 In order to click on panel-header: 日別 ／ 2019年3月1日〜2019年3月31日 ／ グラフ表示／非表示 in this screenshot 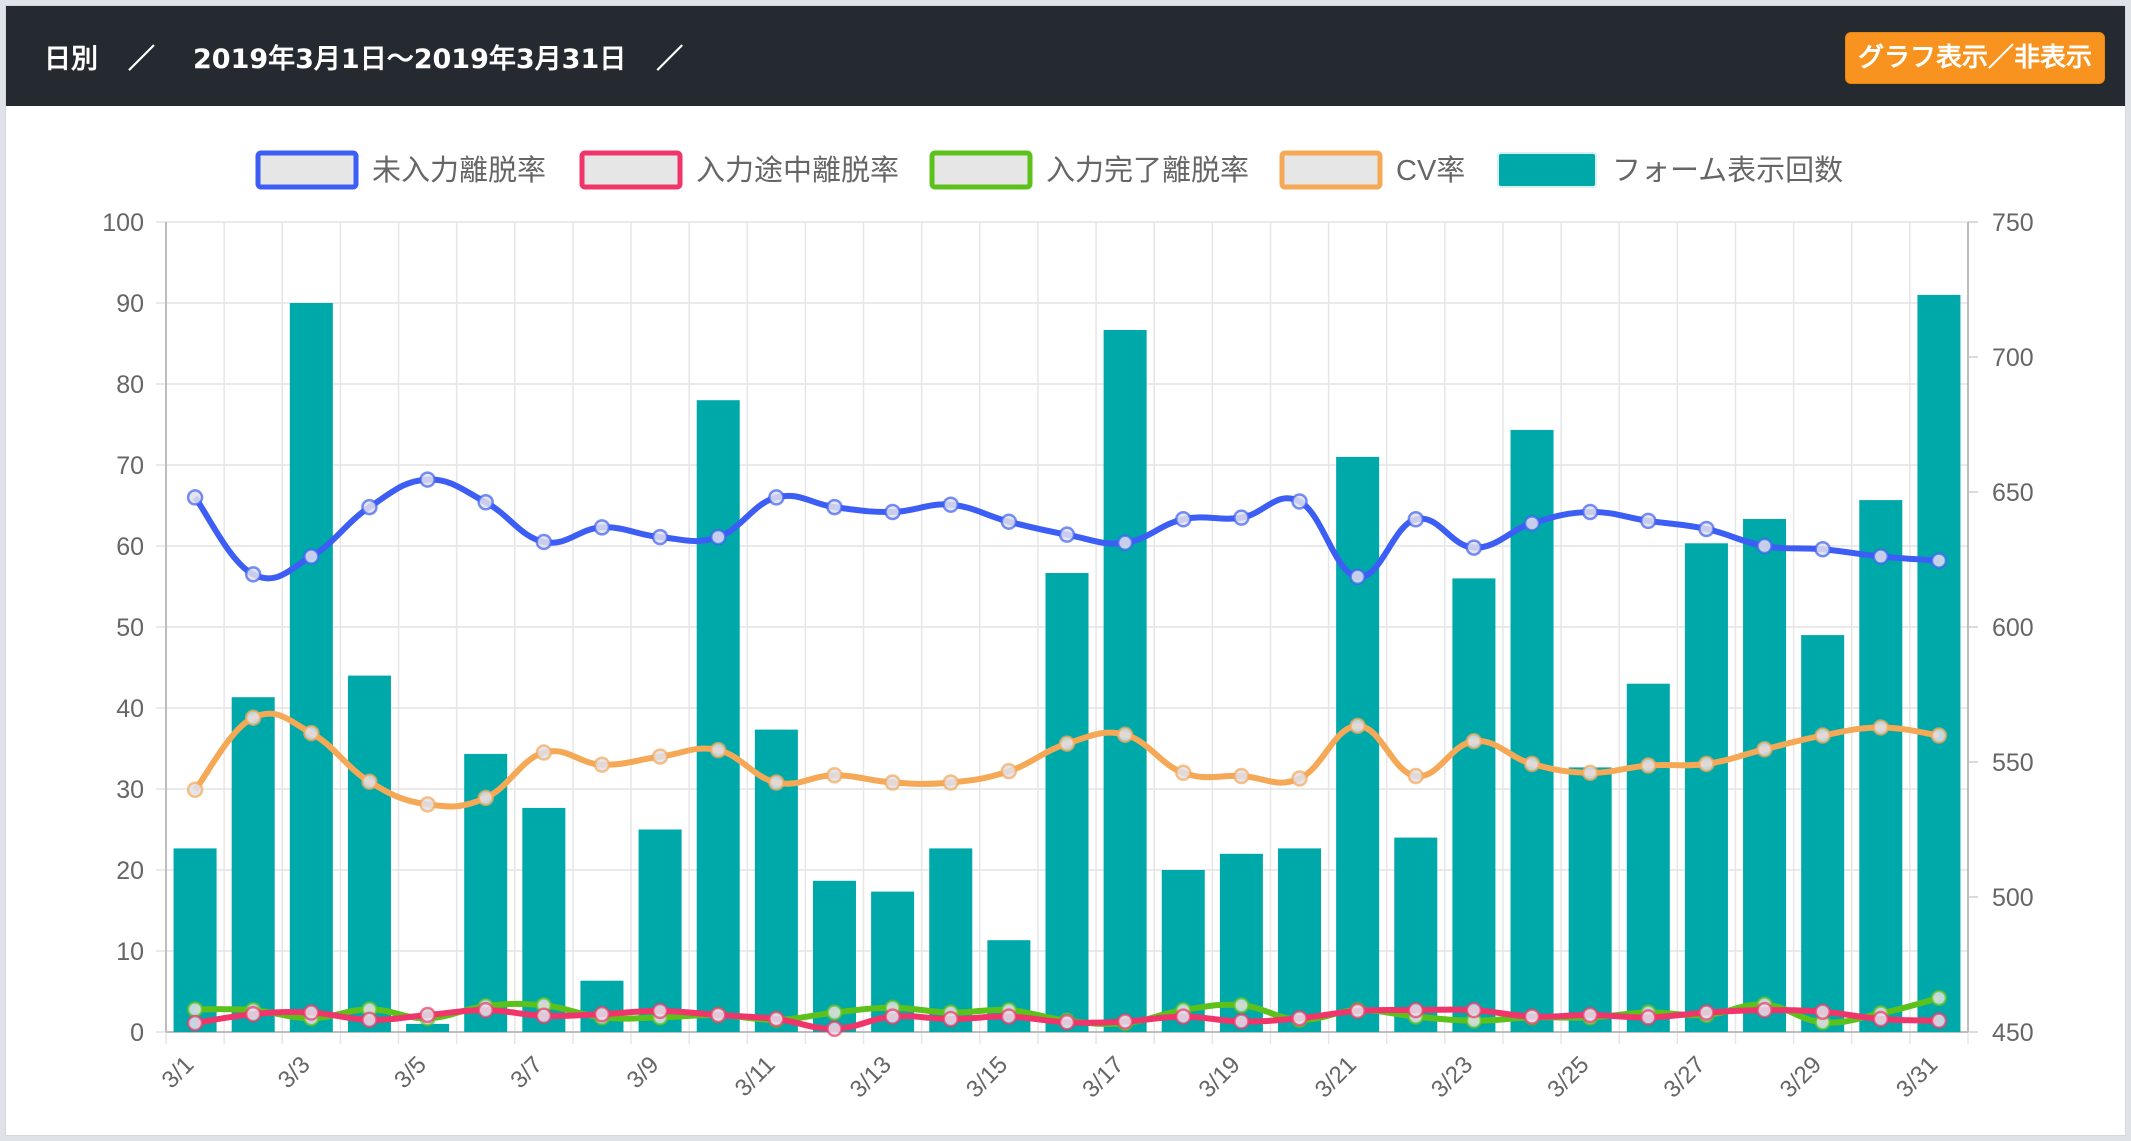, I will do `click(1065, 56)`.